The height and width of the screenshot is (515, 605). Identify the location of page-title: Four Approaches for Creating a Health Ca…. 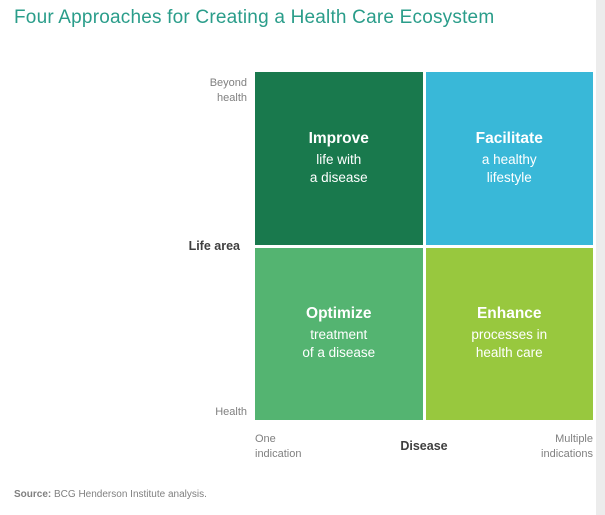
(254, 17).